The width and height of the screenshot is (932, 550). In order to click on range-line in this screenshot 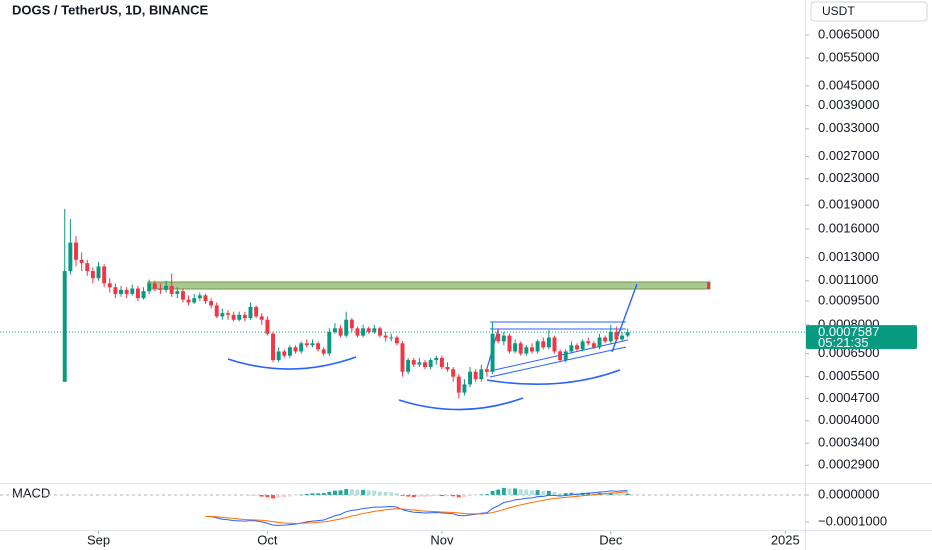, I will do `click(558, 325)`.